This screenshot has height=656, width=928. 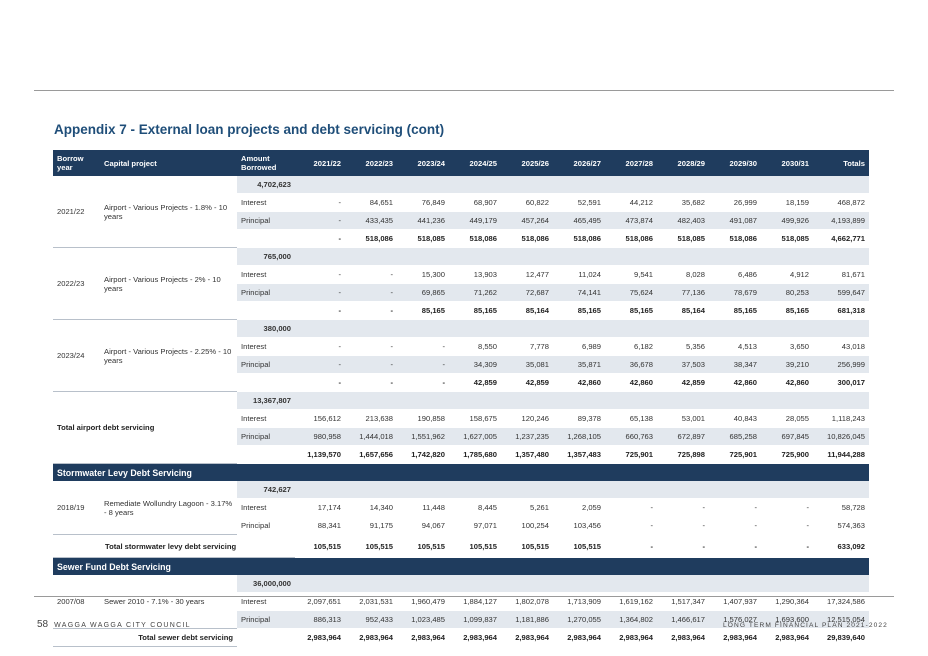 What do you see at coordinates (787, 436) in the screenshot?
I see `value-cell: 697,845` at bounding box center [787, 436].